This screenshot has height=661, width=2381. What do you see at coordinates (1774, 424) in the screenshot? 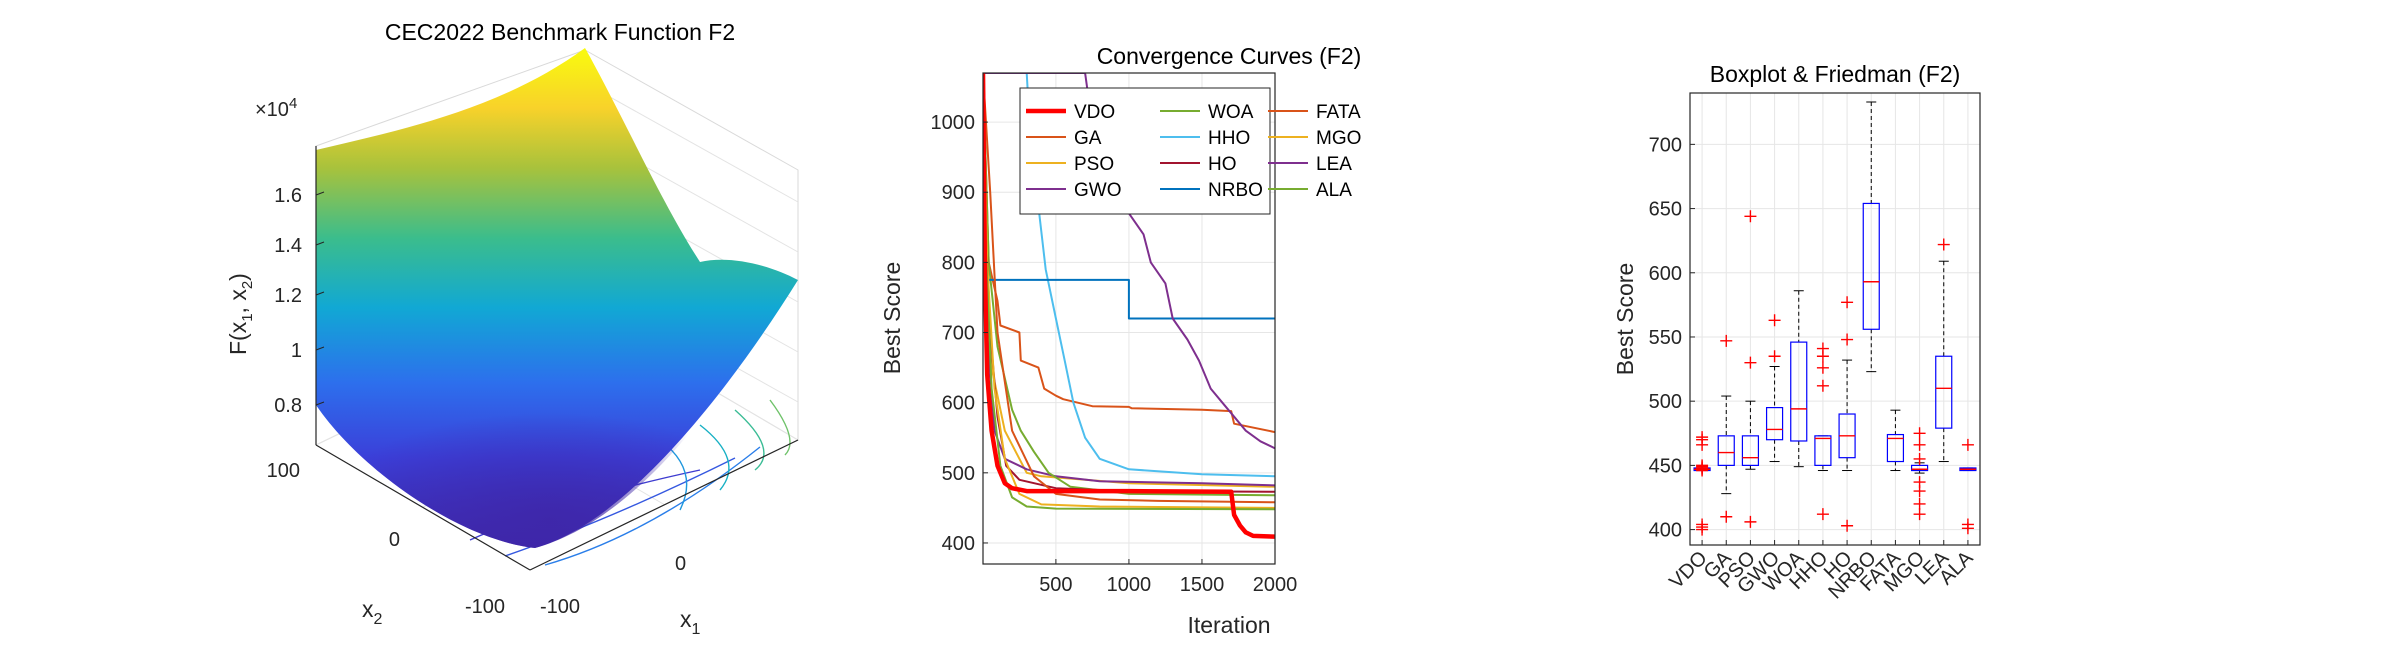
I see `box-gwo` at bounding box center [1774, 424].